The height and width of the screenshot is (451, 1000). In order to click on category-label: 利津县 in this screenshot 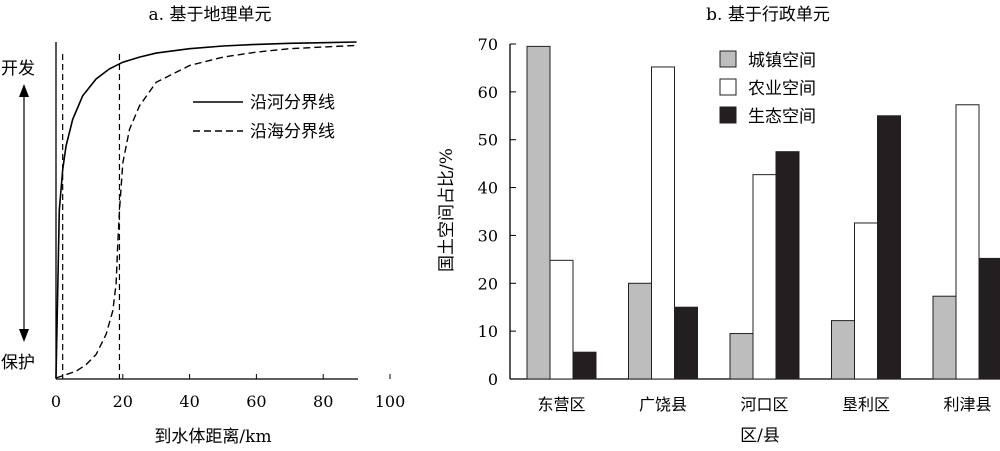, I will do `click(967, 404)`.